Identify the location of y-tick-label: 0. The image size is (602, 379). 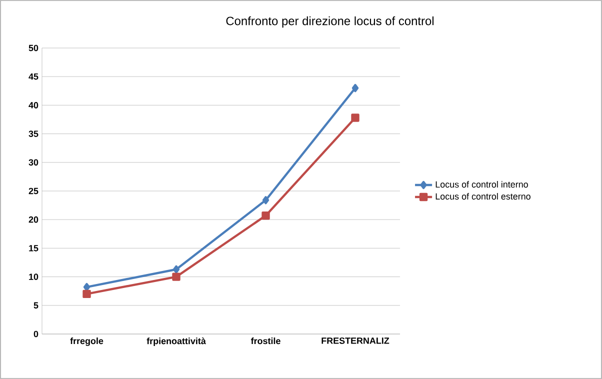
(36, 334).